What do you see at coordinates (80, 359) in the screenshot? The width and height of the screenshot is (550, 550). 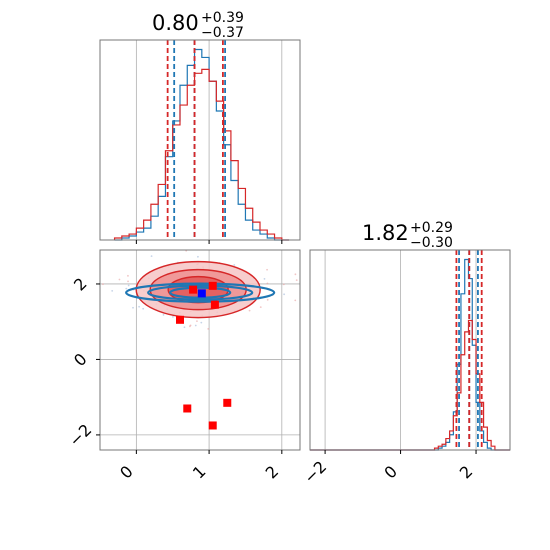 I see `ytick-label-1: 0` at bounding box center [80, 359].